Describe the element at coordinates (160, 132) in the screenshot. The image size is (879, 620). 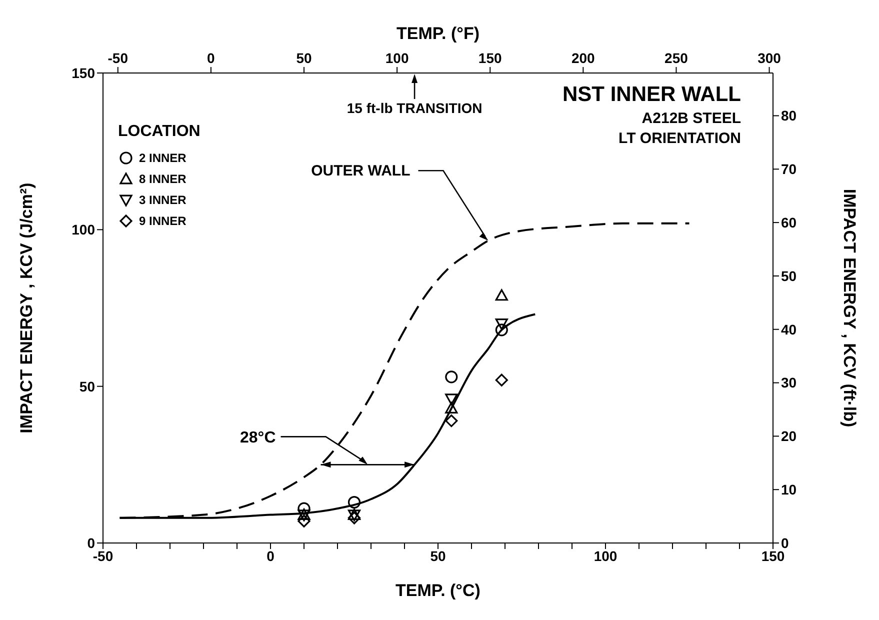
I see `legend-title: LOCATION` at that location.